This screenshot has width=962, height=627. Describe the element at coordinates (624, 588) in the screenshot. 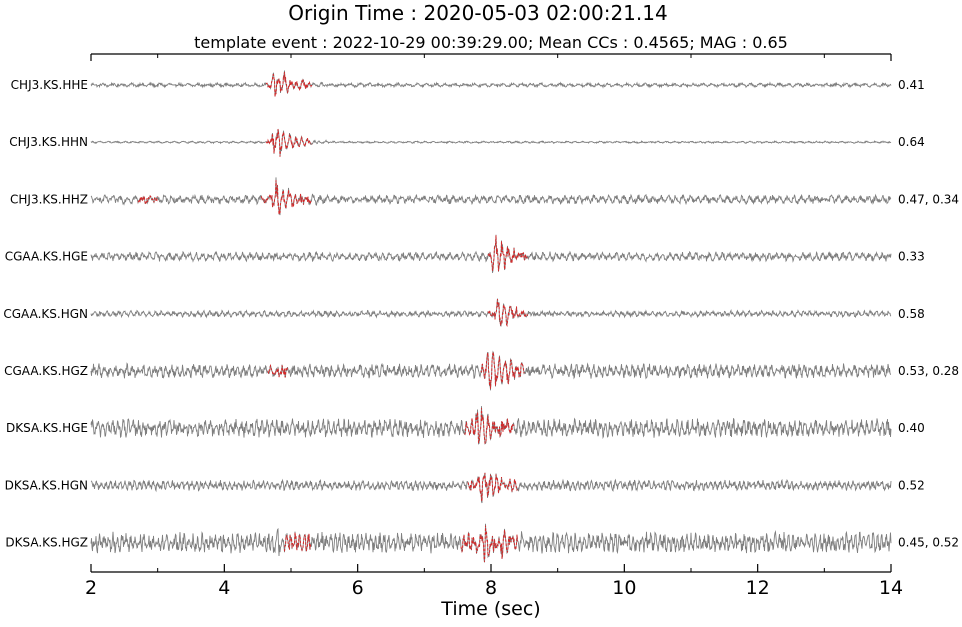

I see `x-tick-label: 10` at that location.